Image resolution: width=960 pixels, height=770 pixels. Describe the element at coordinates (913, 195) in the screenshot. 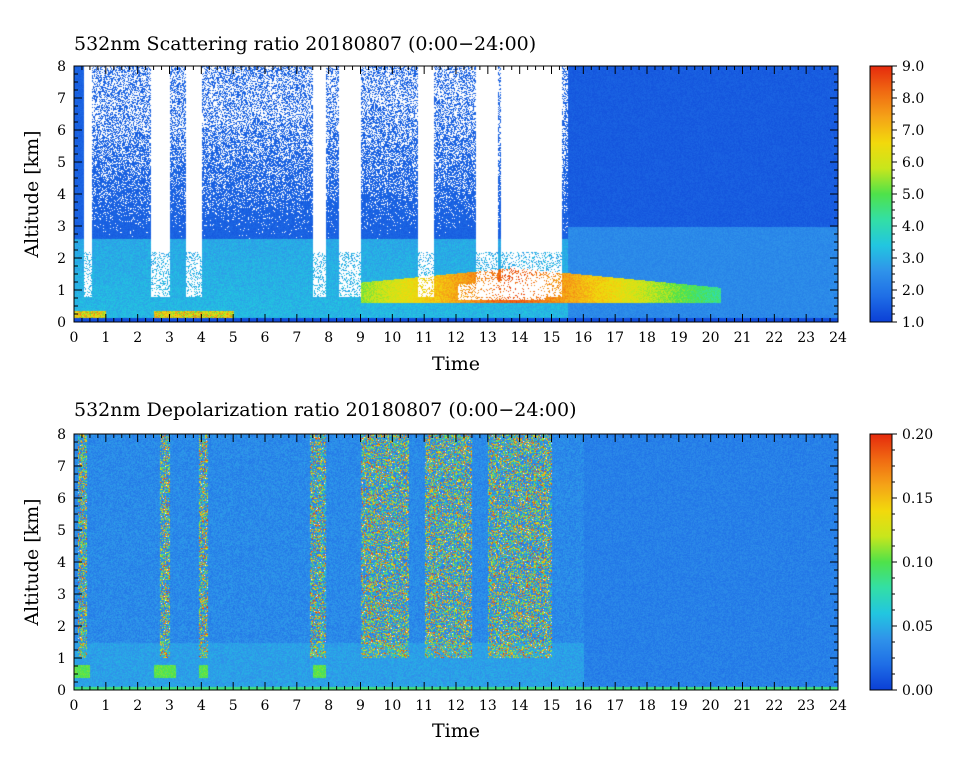

I see `colorbar-tick-label: 5.0` at that location.